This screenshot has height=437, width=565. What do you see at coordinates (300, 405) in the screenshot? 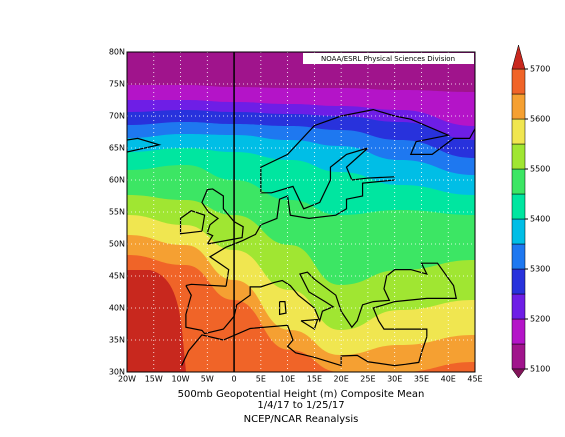
I see `caption-line2: 1/4/17 to 1/25/17` at bounding box center [300, 405].